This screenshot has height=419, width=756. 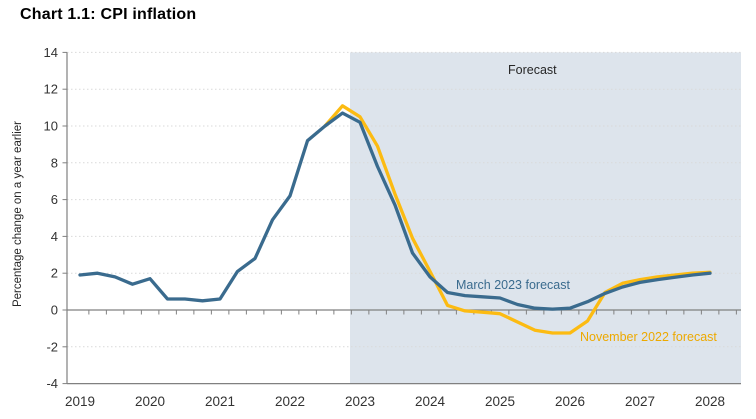 I want to click on y-axis-tick-label: 12, so click(x=51, y=89).